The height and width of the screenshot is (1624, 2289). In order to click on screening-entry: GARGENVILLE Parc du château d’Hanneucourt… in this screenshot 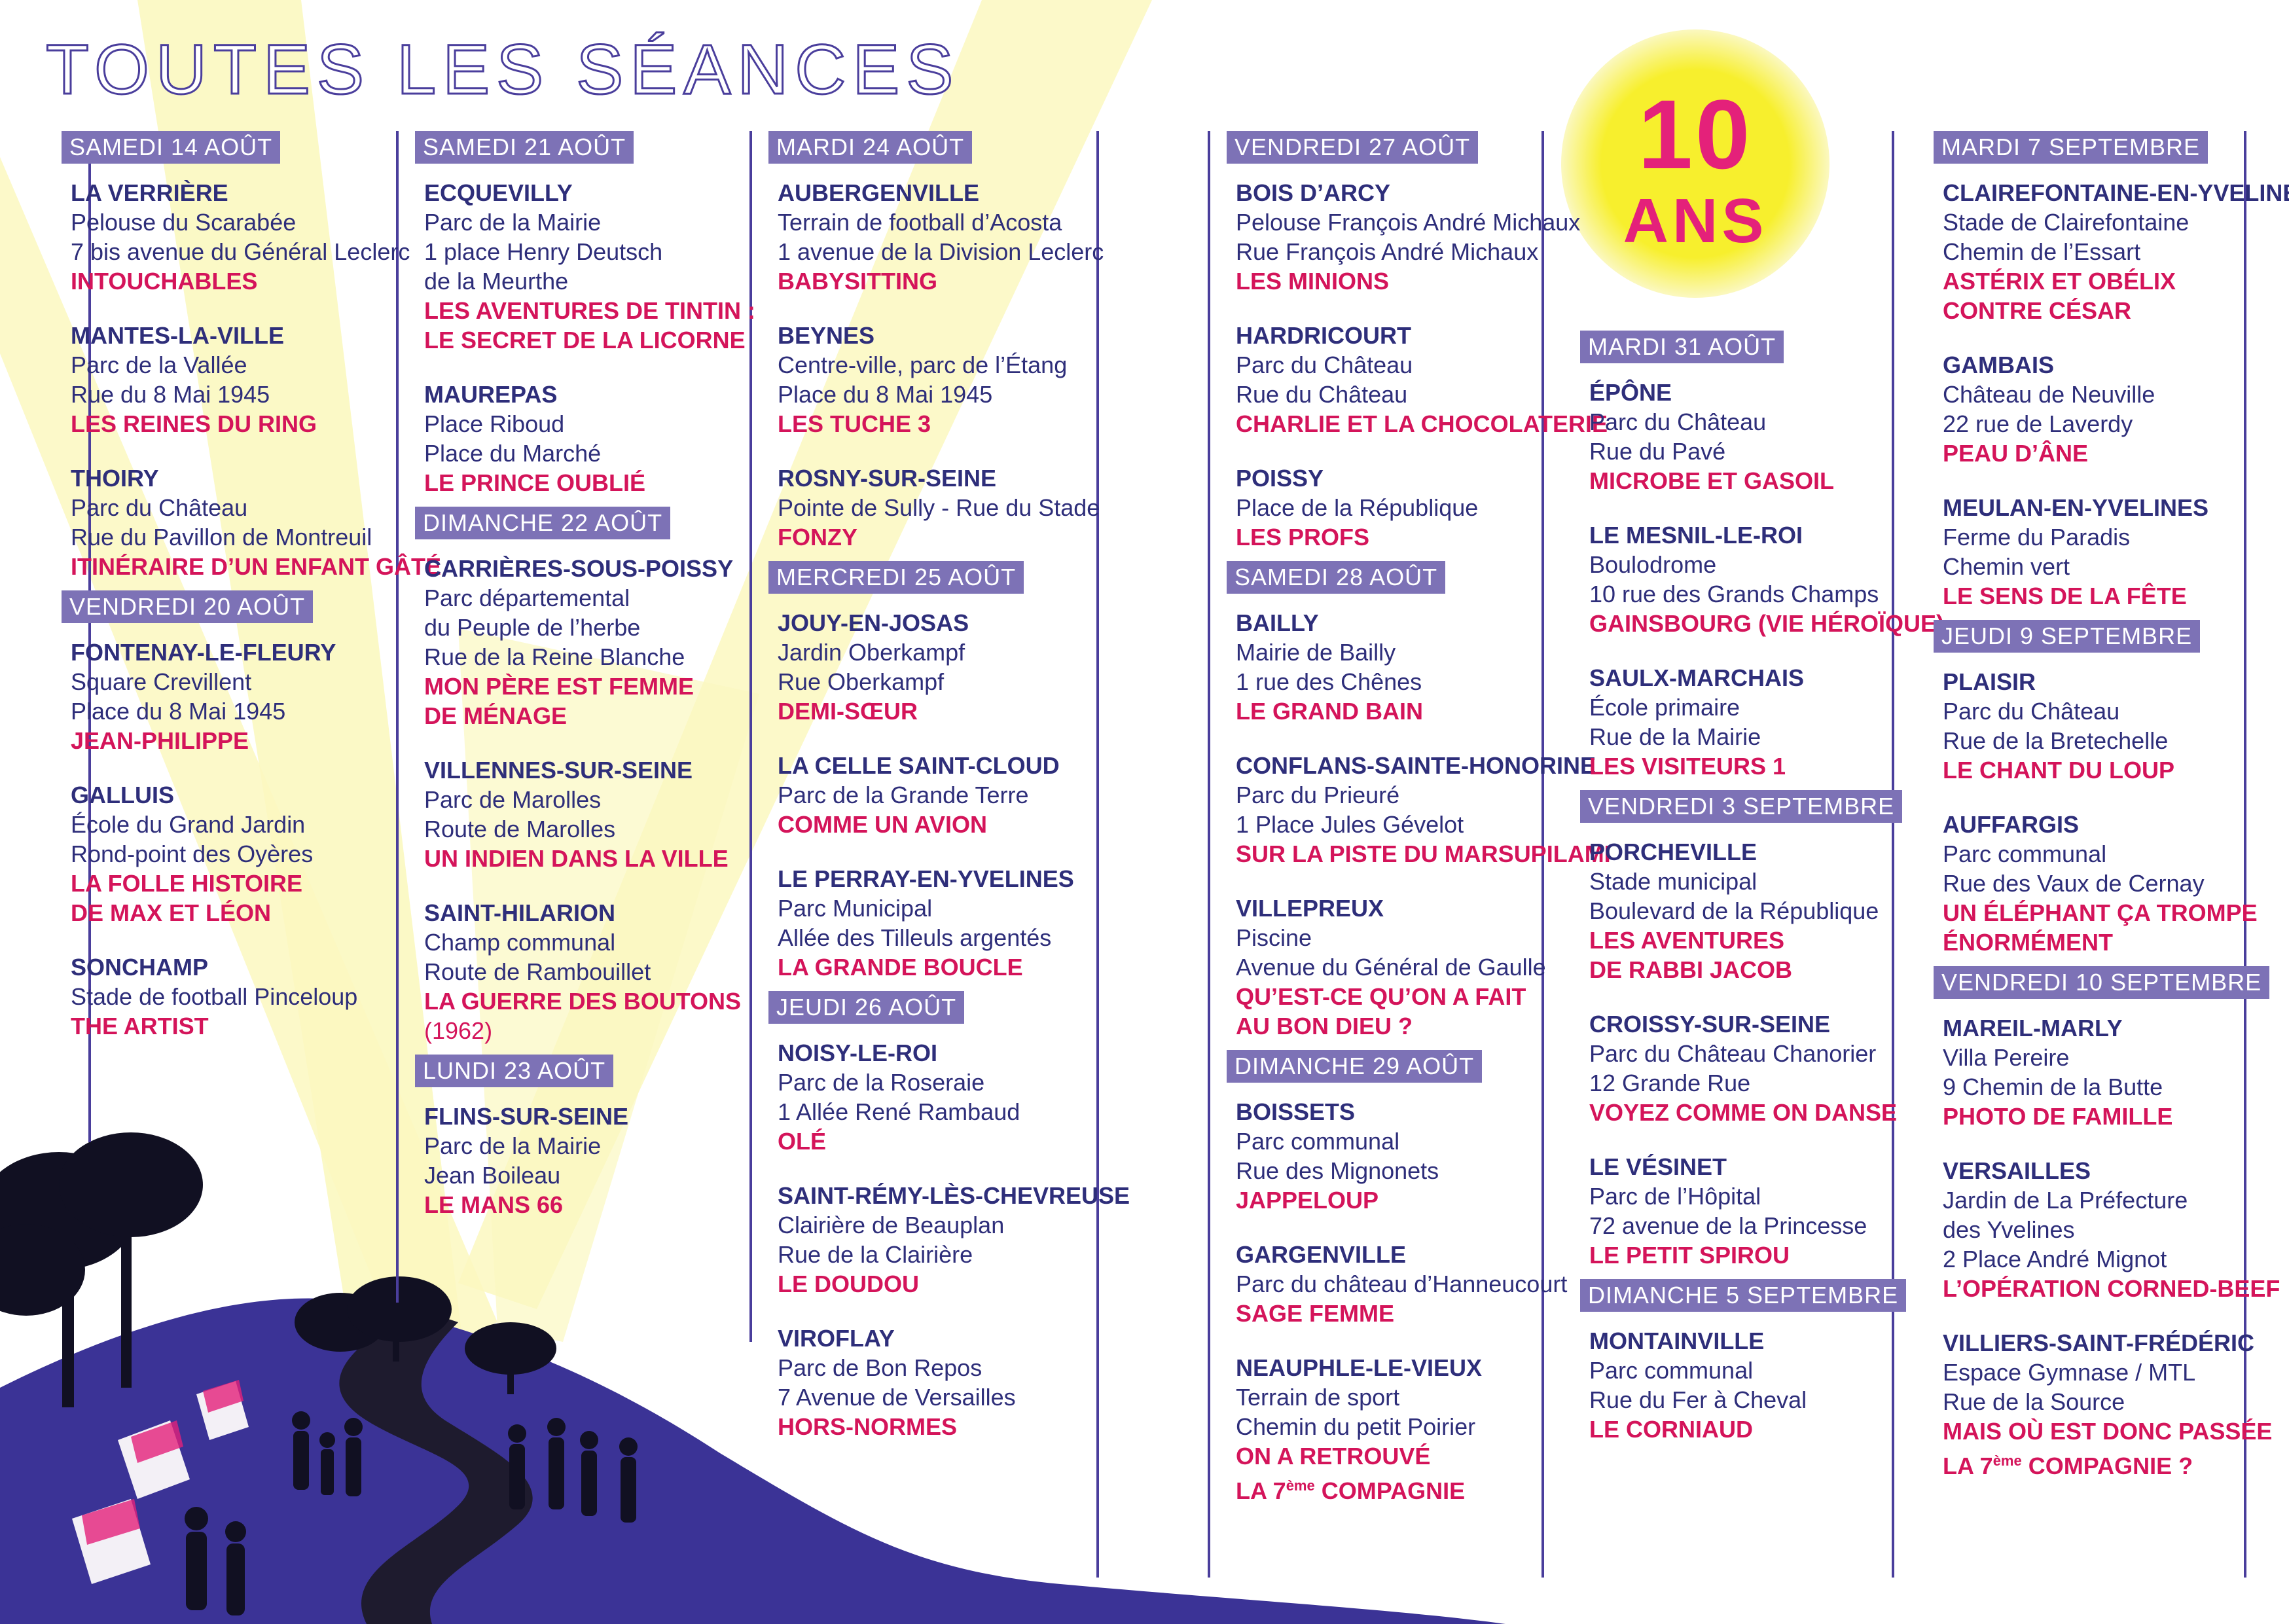, I will do `click(1401, 1284)`.